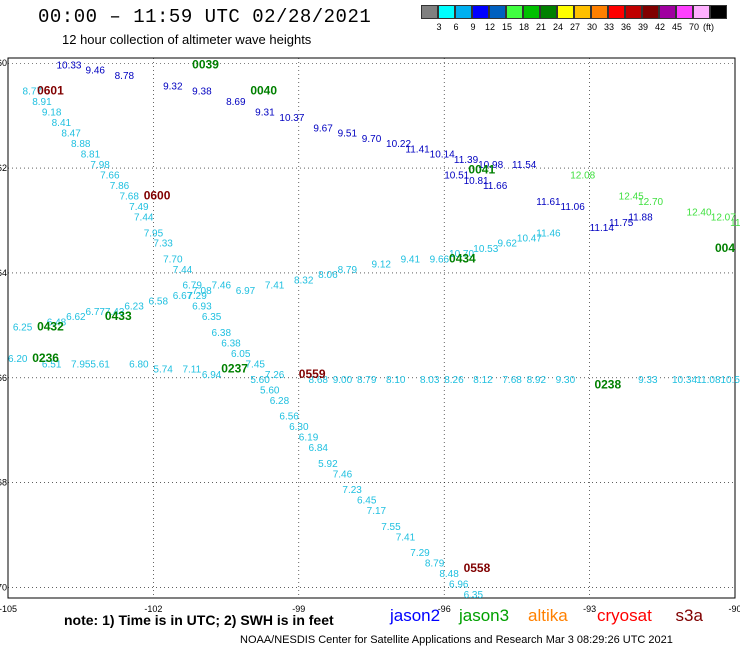  I want to click on scale-label: 15, so click(506, 27).